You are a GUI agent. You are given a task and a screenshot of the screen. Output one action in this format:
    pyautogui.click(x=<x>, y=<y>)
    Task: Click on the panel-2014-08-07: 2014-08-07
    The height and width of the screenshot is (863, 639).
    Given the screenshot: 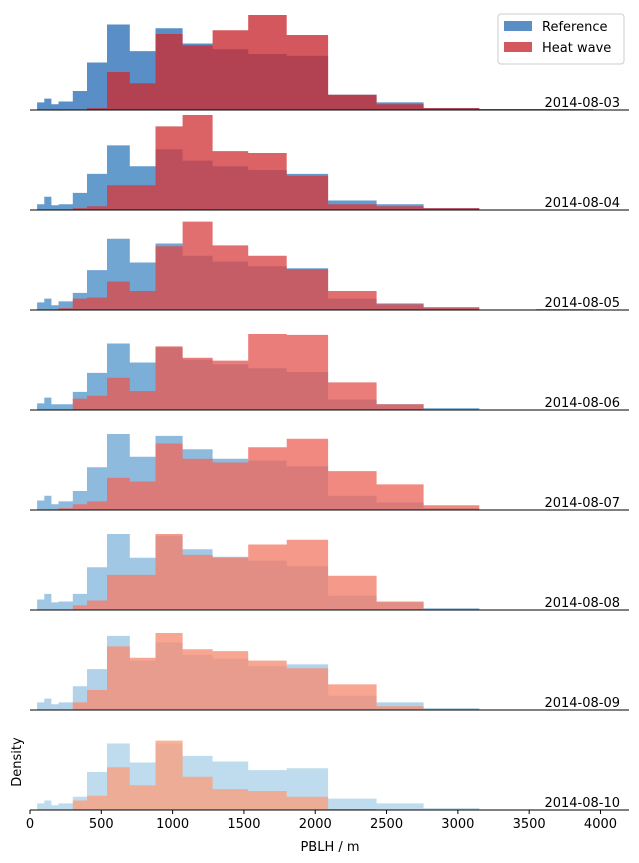 What is the action you would take?
    pyautogui.click(x=329, y=472)
    